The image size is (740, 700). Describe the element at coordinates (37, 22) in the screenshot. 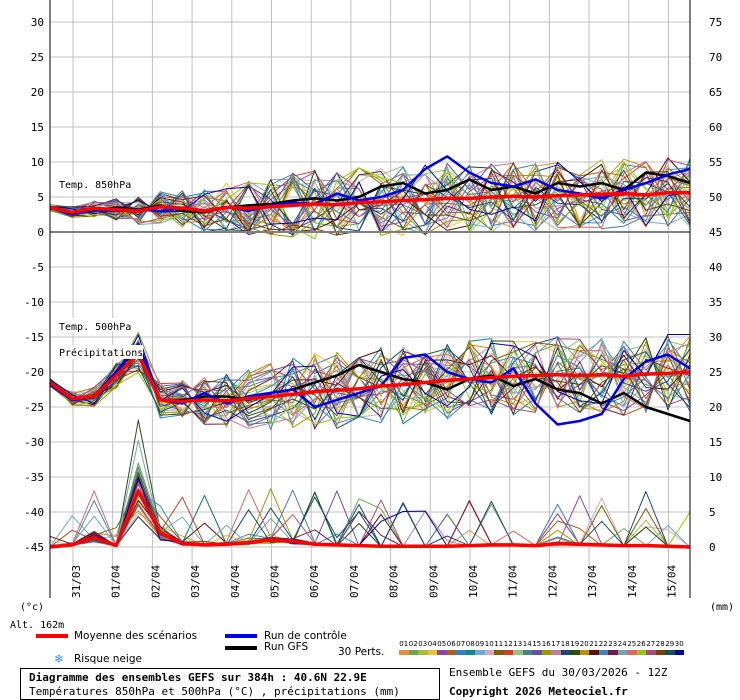

I see `left-tick-label: 30` at that location.